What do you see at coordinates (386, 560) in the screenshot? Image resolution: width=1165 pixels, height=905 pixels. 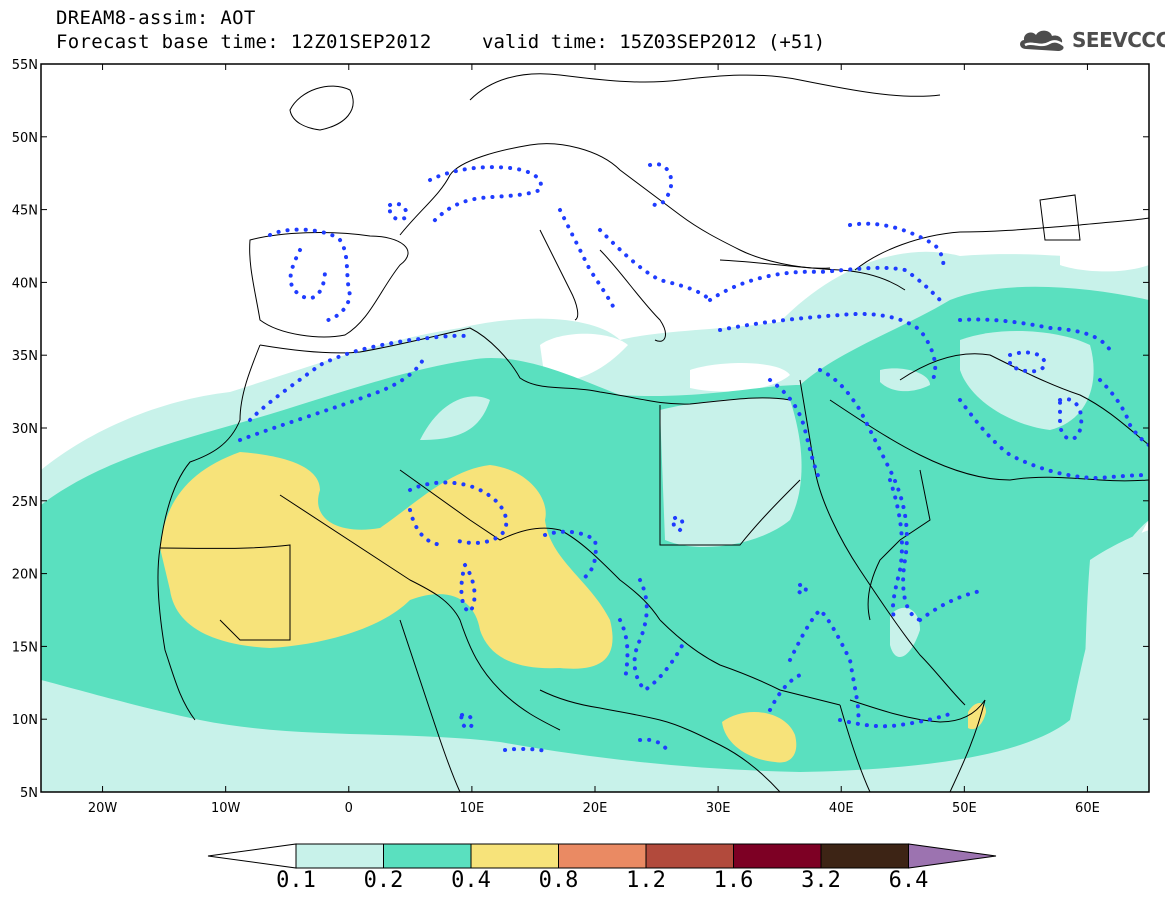 I see `aot-shade-0.4-sahara` at bounding box center [386, 560].